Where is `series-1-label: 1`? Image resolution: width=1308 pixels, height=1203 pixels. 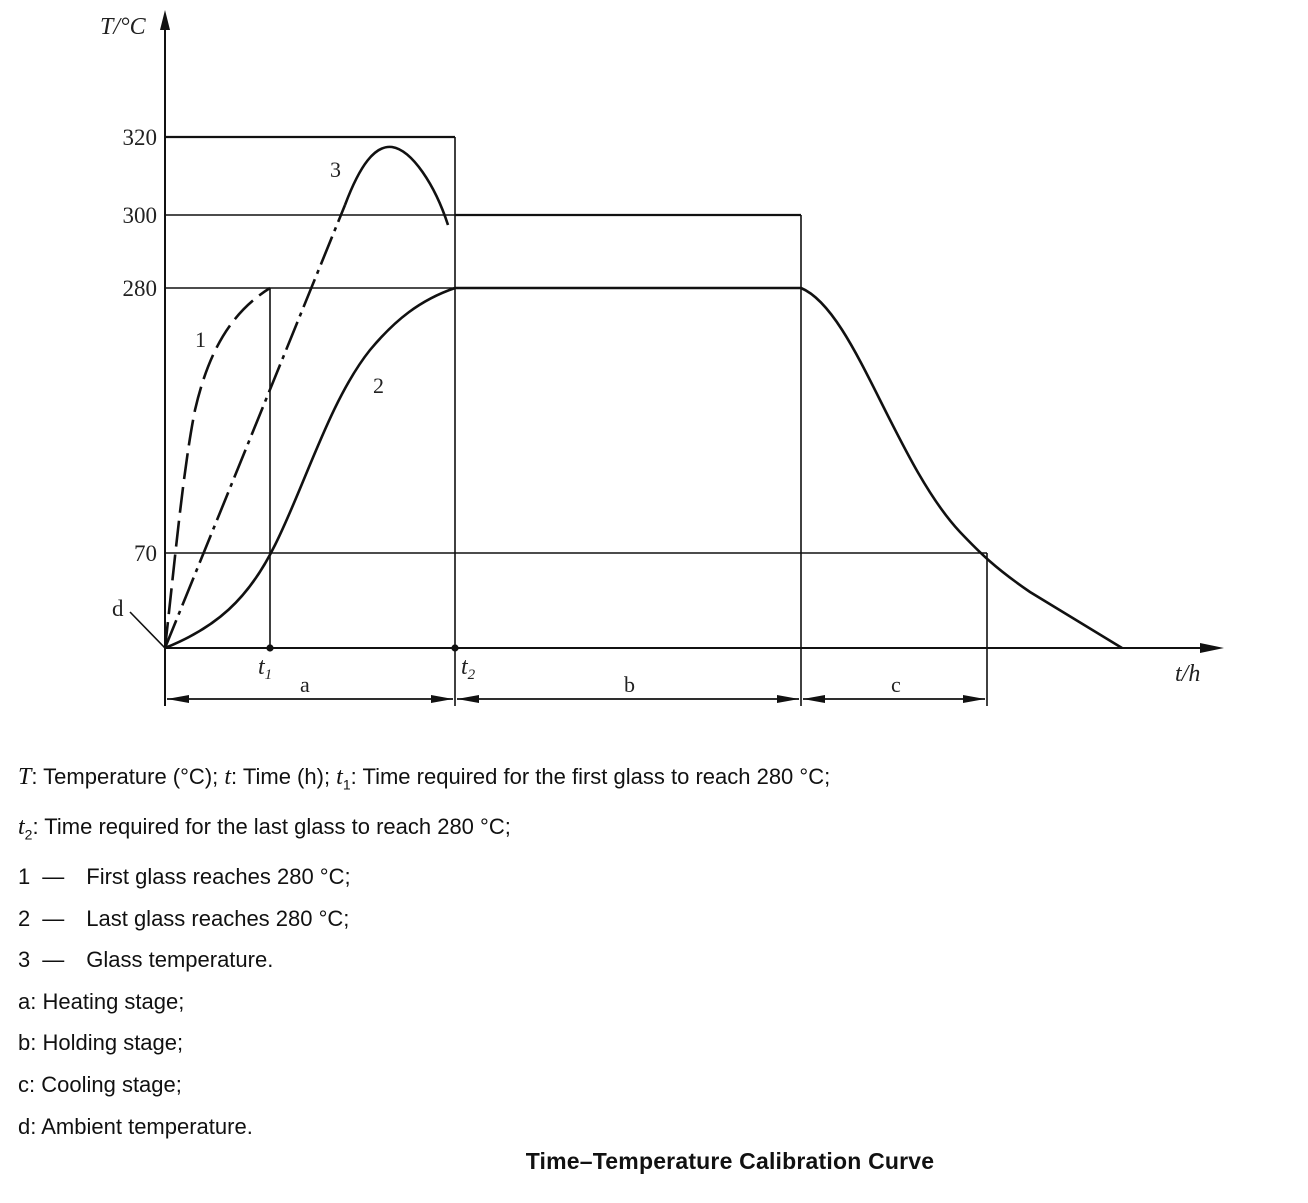 series-1-label: 1 is located at coordinates (200, 339).